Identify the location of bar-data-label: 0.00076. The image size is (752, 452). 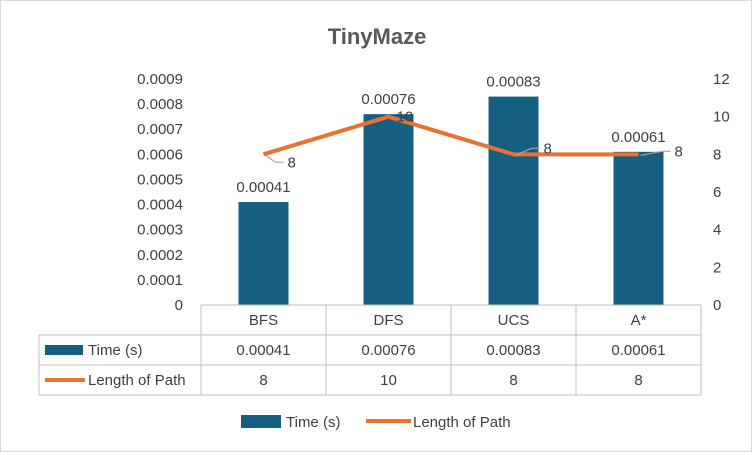
(388, 99).